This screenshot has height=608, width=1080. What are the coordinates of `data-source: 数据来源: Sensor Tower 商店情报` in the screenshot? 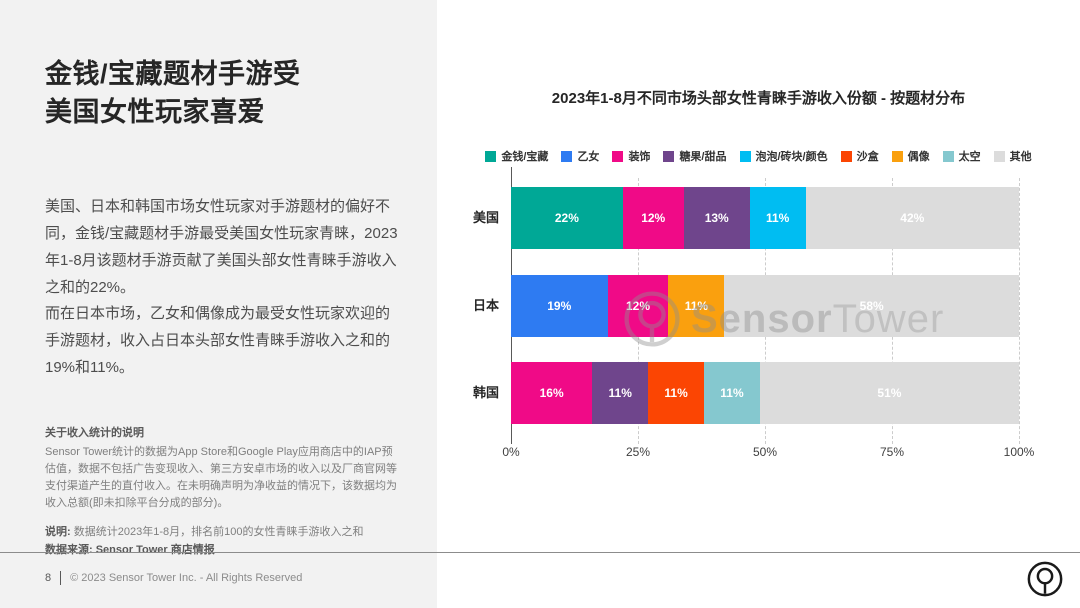 It's located at (130, 550).